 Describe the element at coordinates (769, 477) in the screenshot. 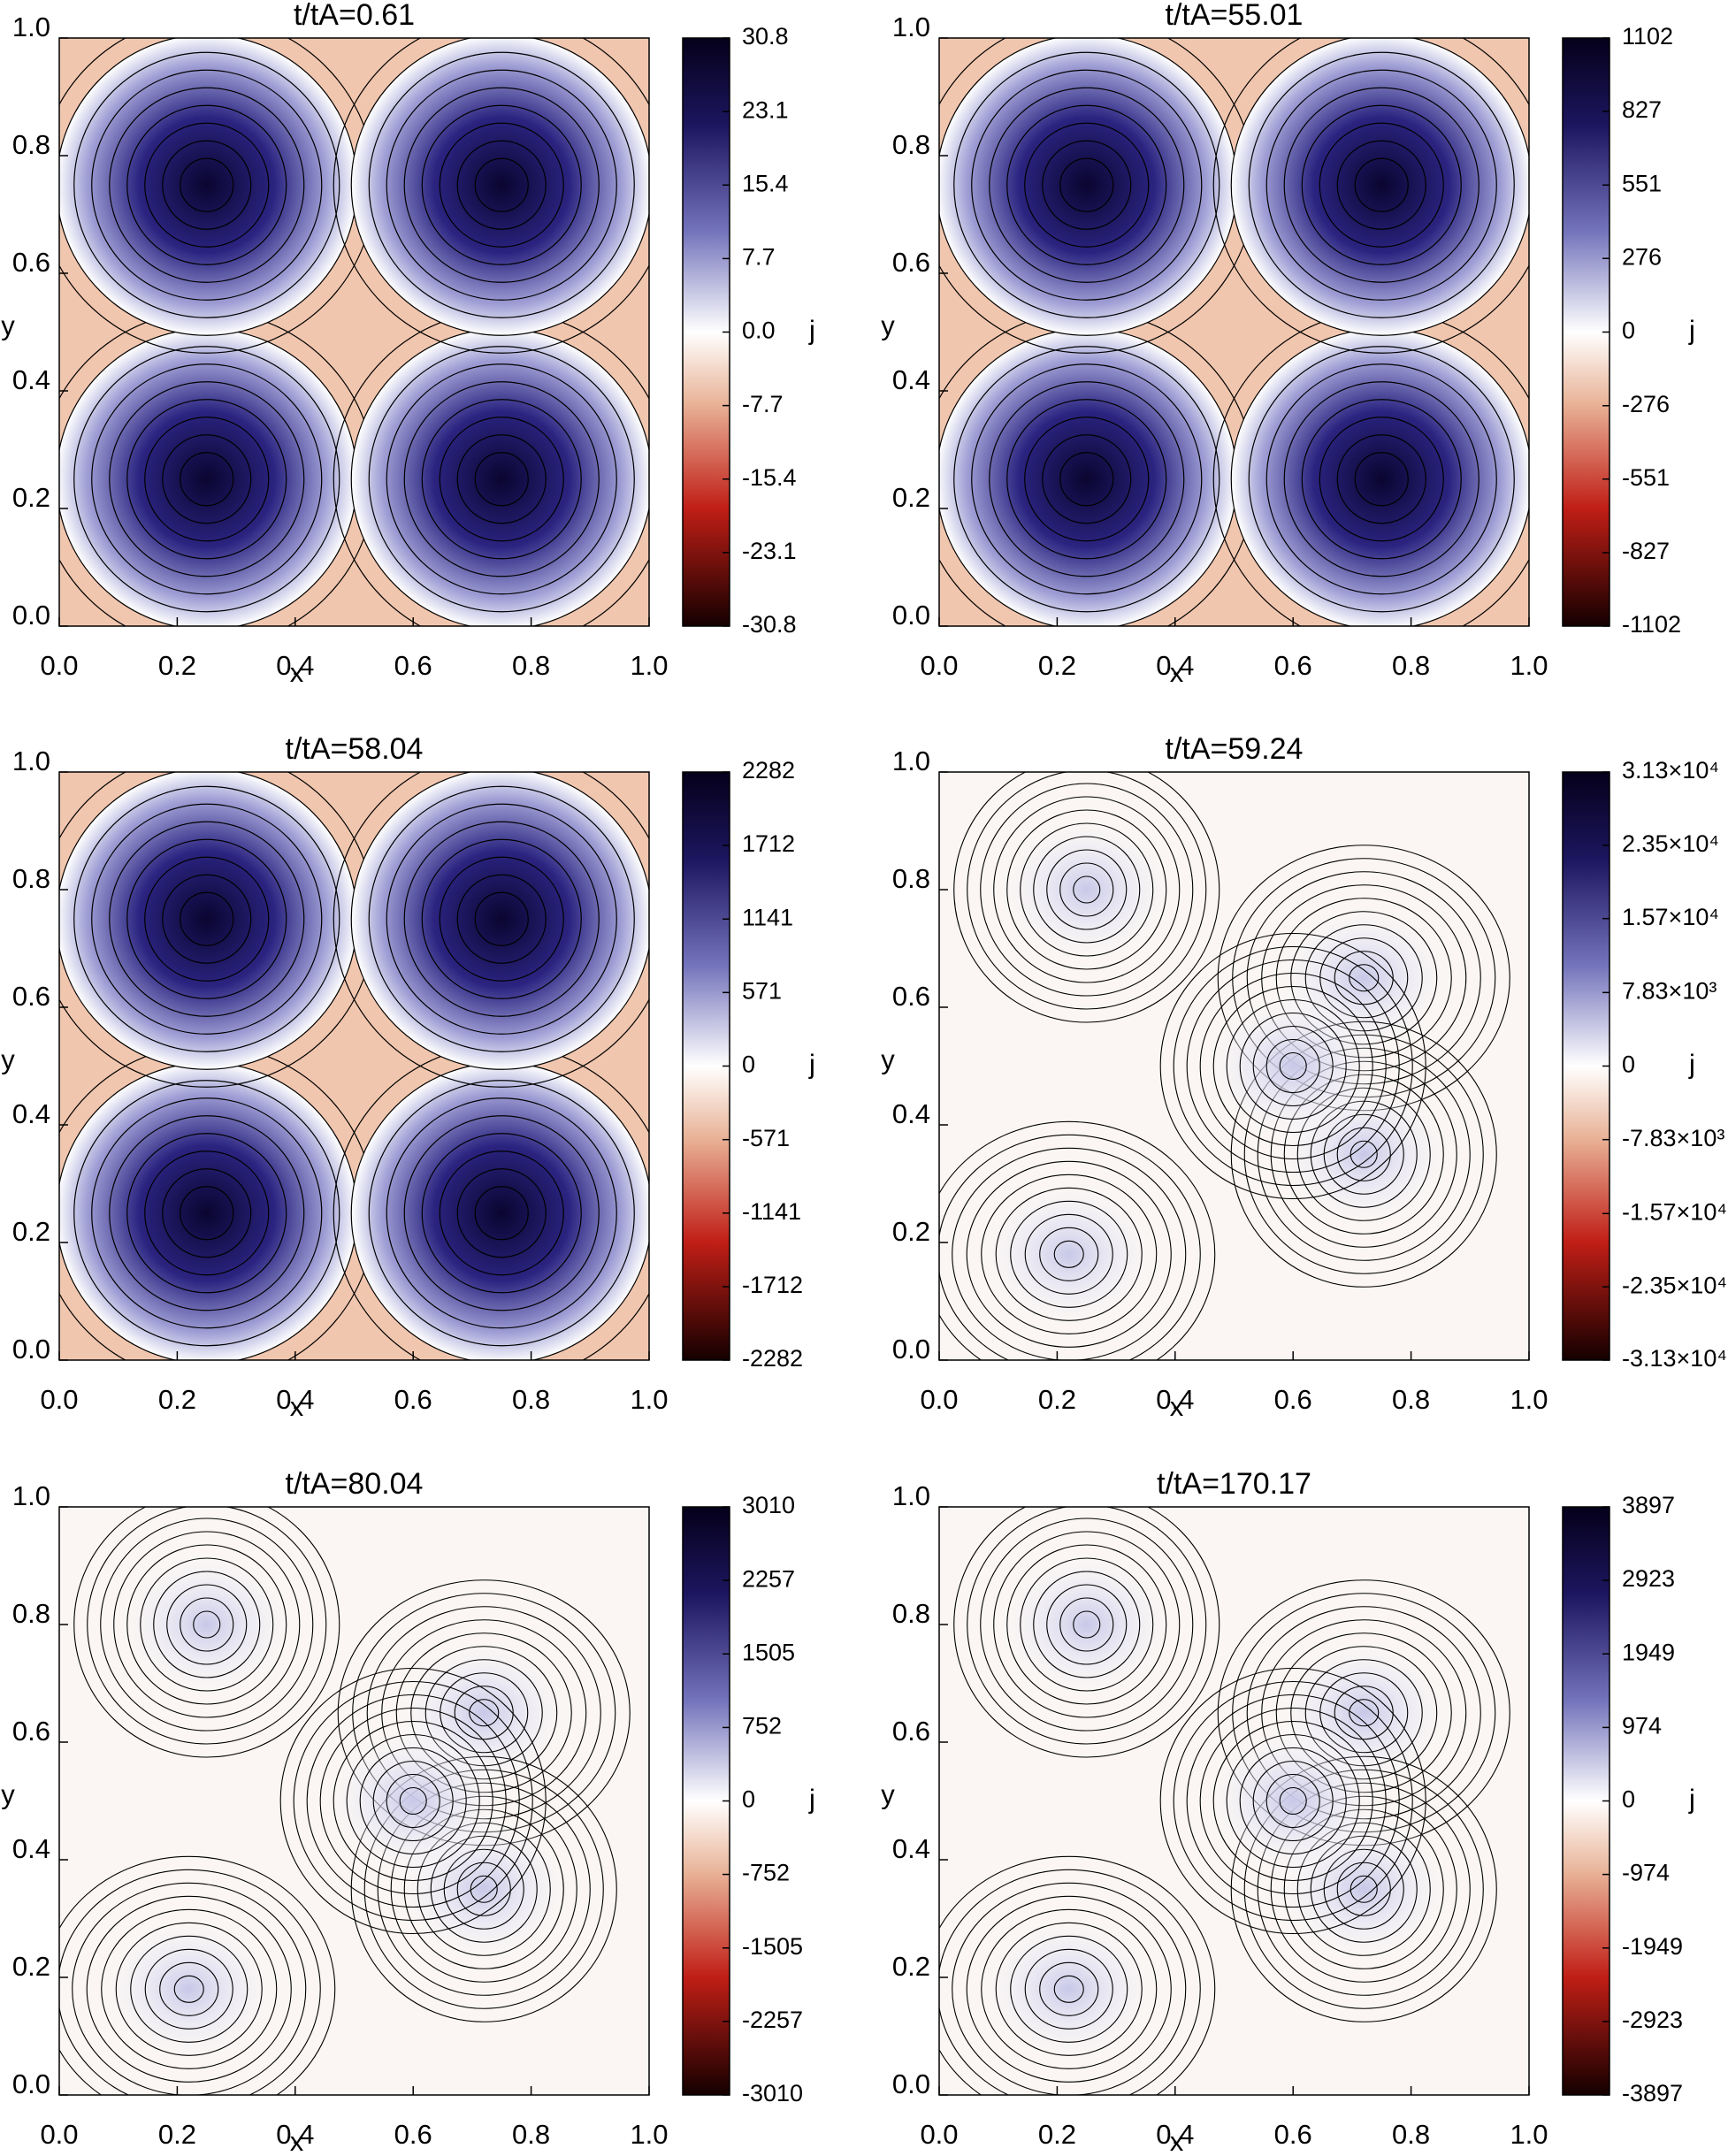

I see `colorbar-tick-label: -15.4` at that location.